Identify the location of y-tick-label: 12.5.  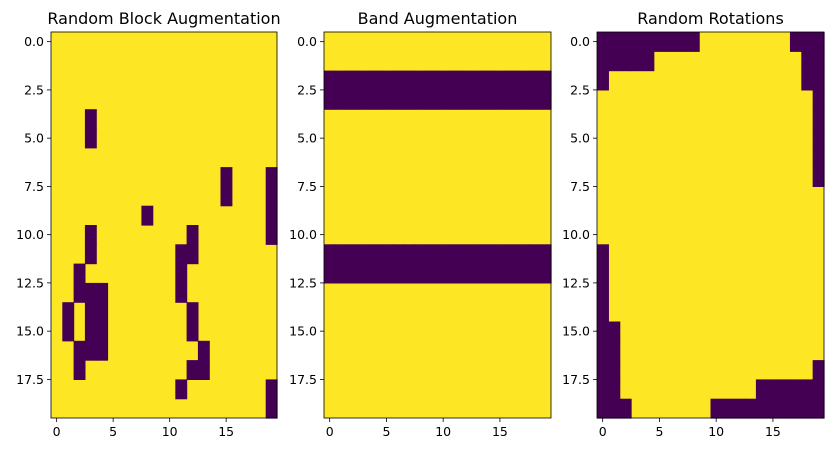
(303, 282).